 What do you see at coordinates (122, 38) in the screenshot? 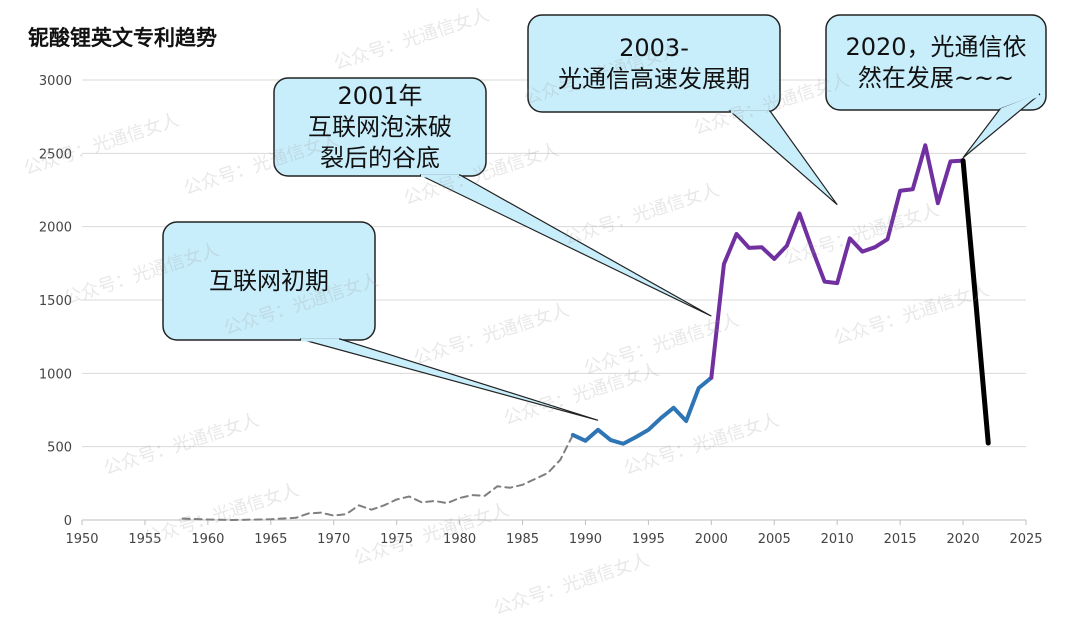
I see `chart-title: 铌酸锂英文专利趋势` at bounding box center [122, 38].